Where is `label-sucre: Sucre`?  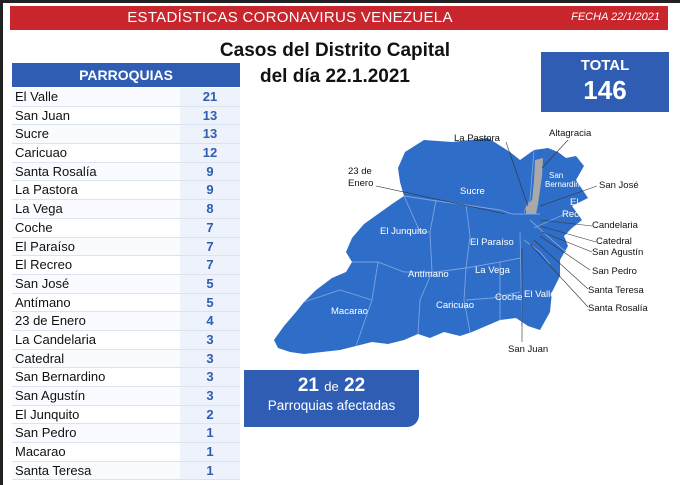 label-sucre: Sucre is located at coordinates (472, 191).